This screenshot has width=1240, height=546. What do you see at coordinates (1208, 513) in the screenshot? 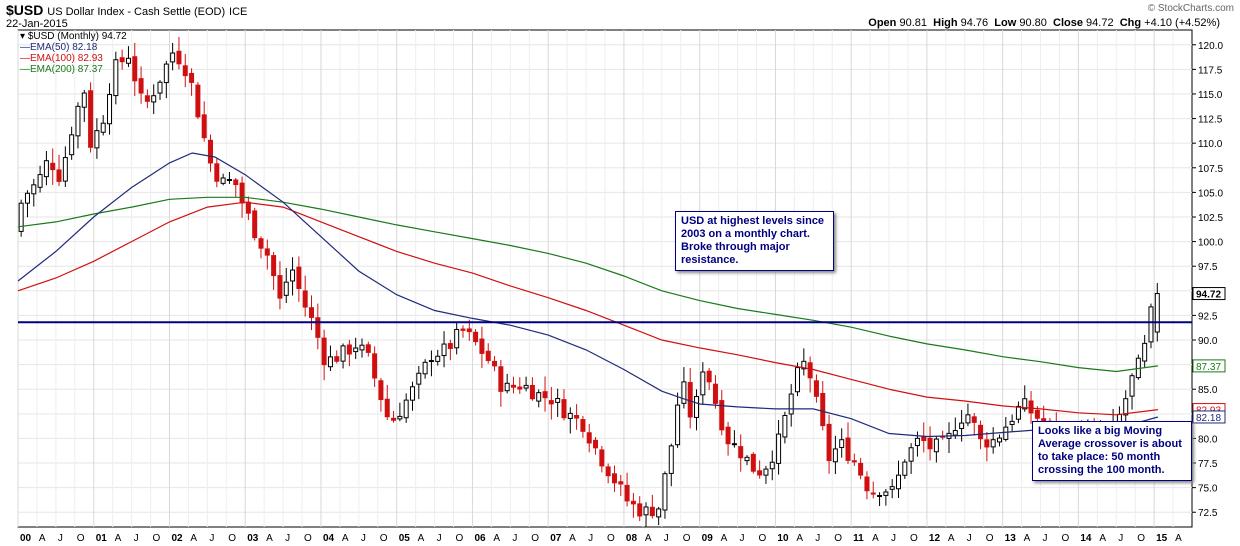
I see `y-tick-label: 72.5` at bounding box center [1208, 513].